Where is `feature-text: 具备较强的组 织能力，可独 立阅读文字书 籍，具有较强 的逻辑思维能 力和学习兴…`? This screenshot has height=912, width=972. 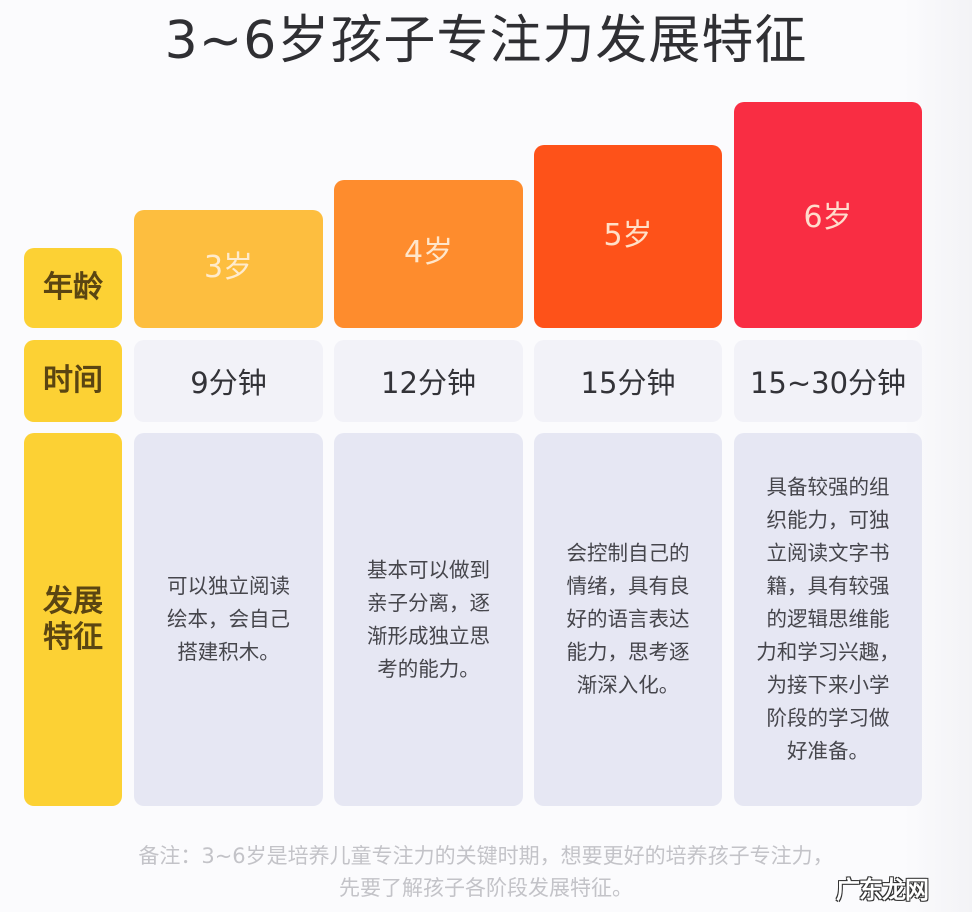
feature-text: 具备较强的组 织能力，可独 立阅读文字书 籍，具有较强 的逻辑思维能 力和学习兴… is located at coordinates (828, 619).